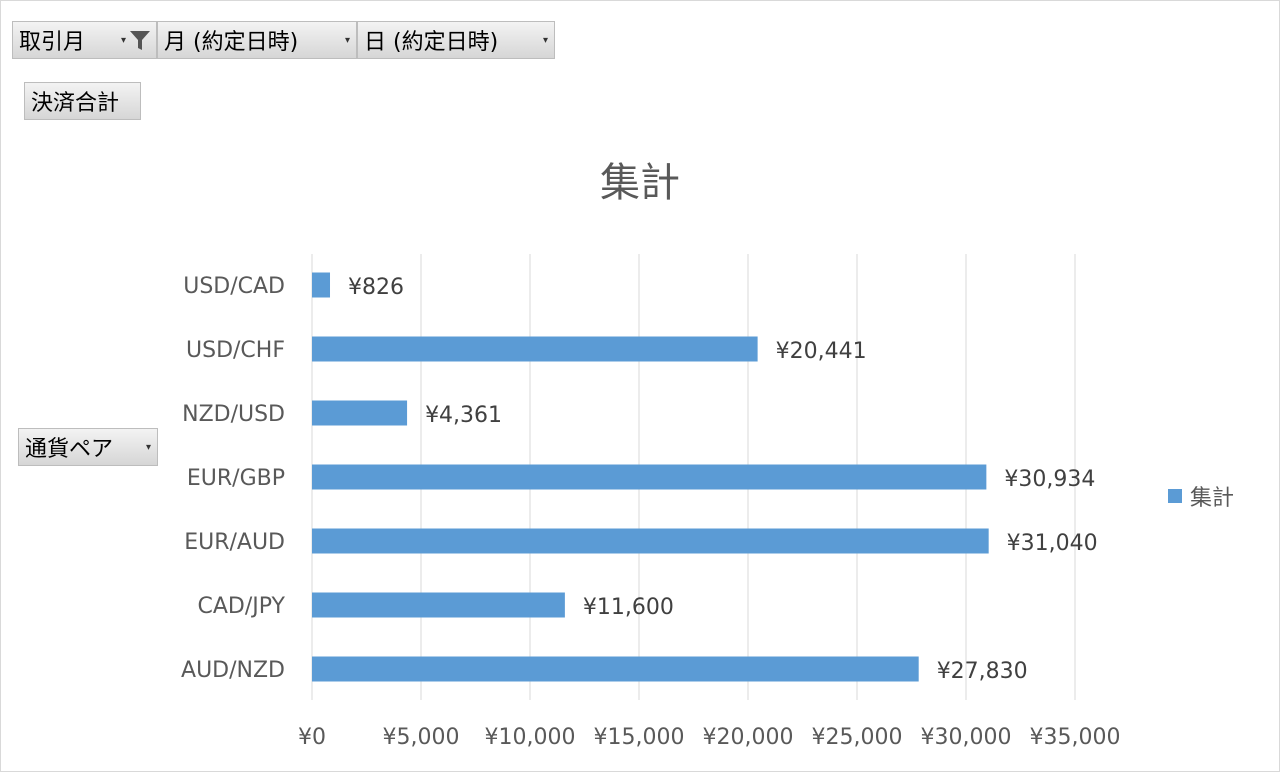 The image size is (1280, 772). I want to click on category-label: EUR/AUD, so click(234, 542).